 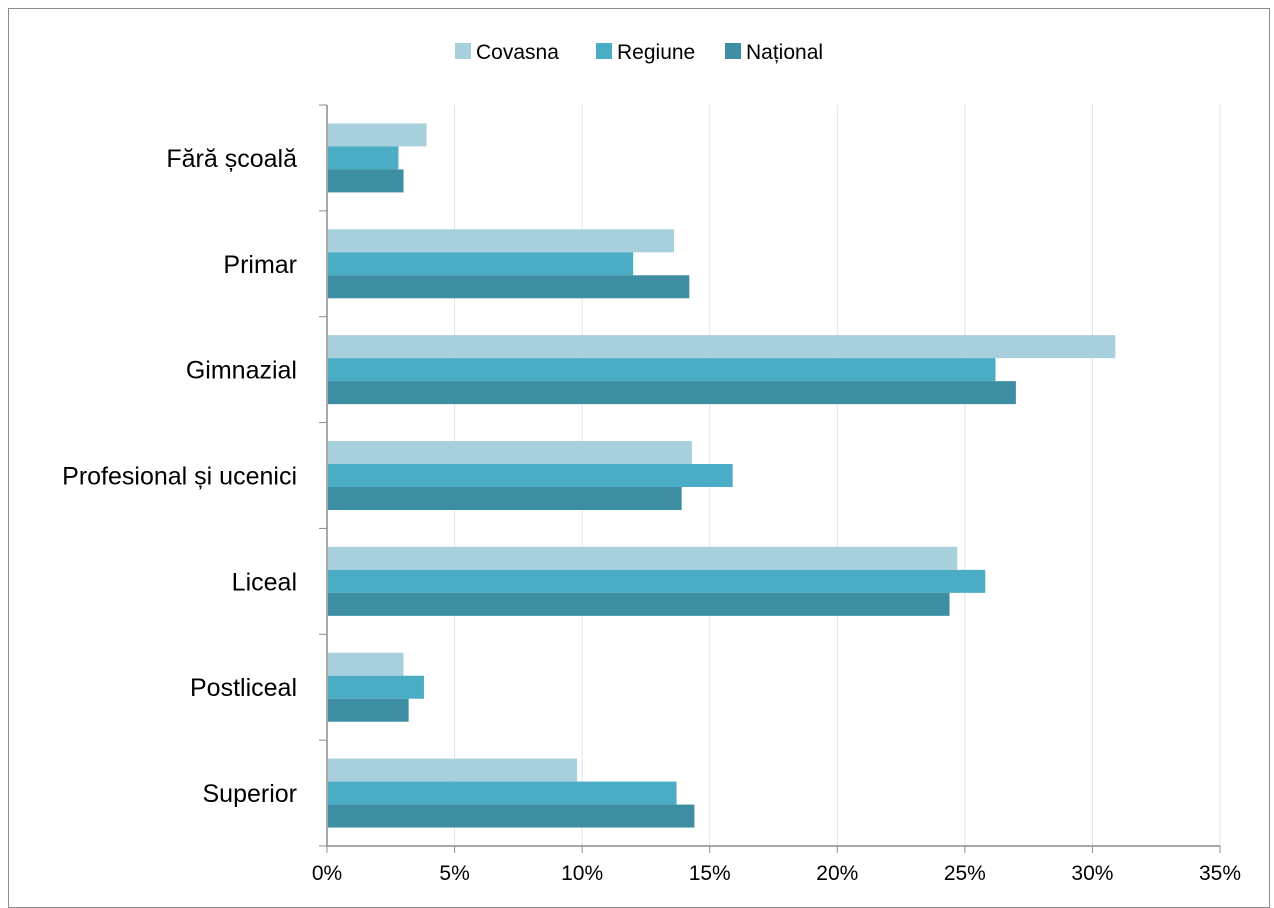 What do you see at coordinates (250, 794) in the screenshot?
I see `category-label: Superior` at bounding box center [250, 794].